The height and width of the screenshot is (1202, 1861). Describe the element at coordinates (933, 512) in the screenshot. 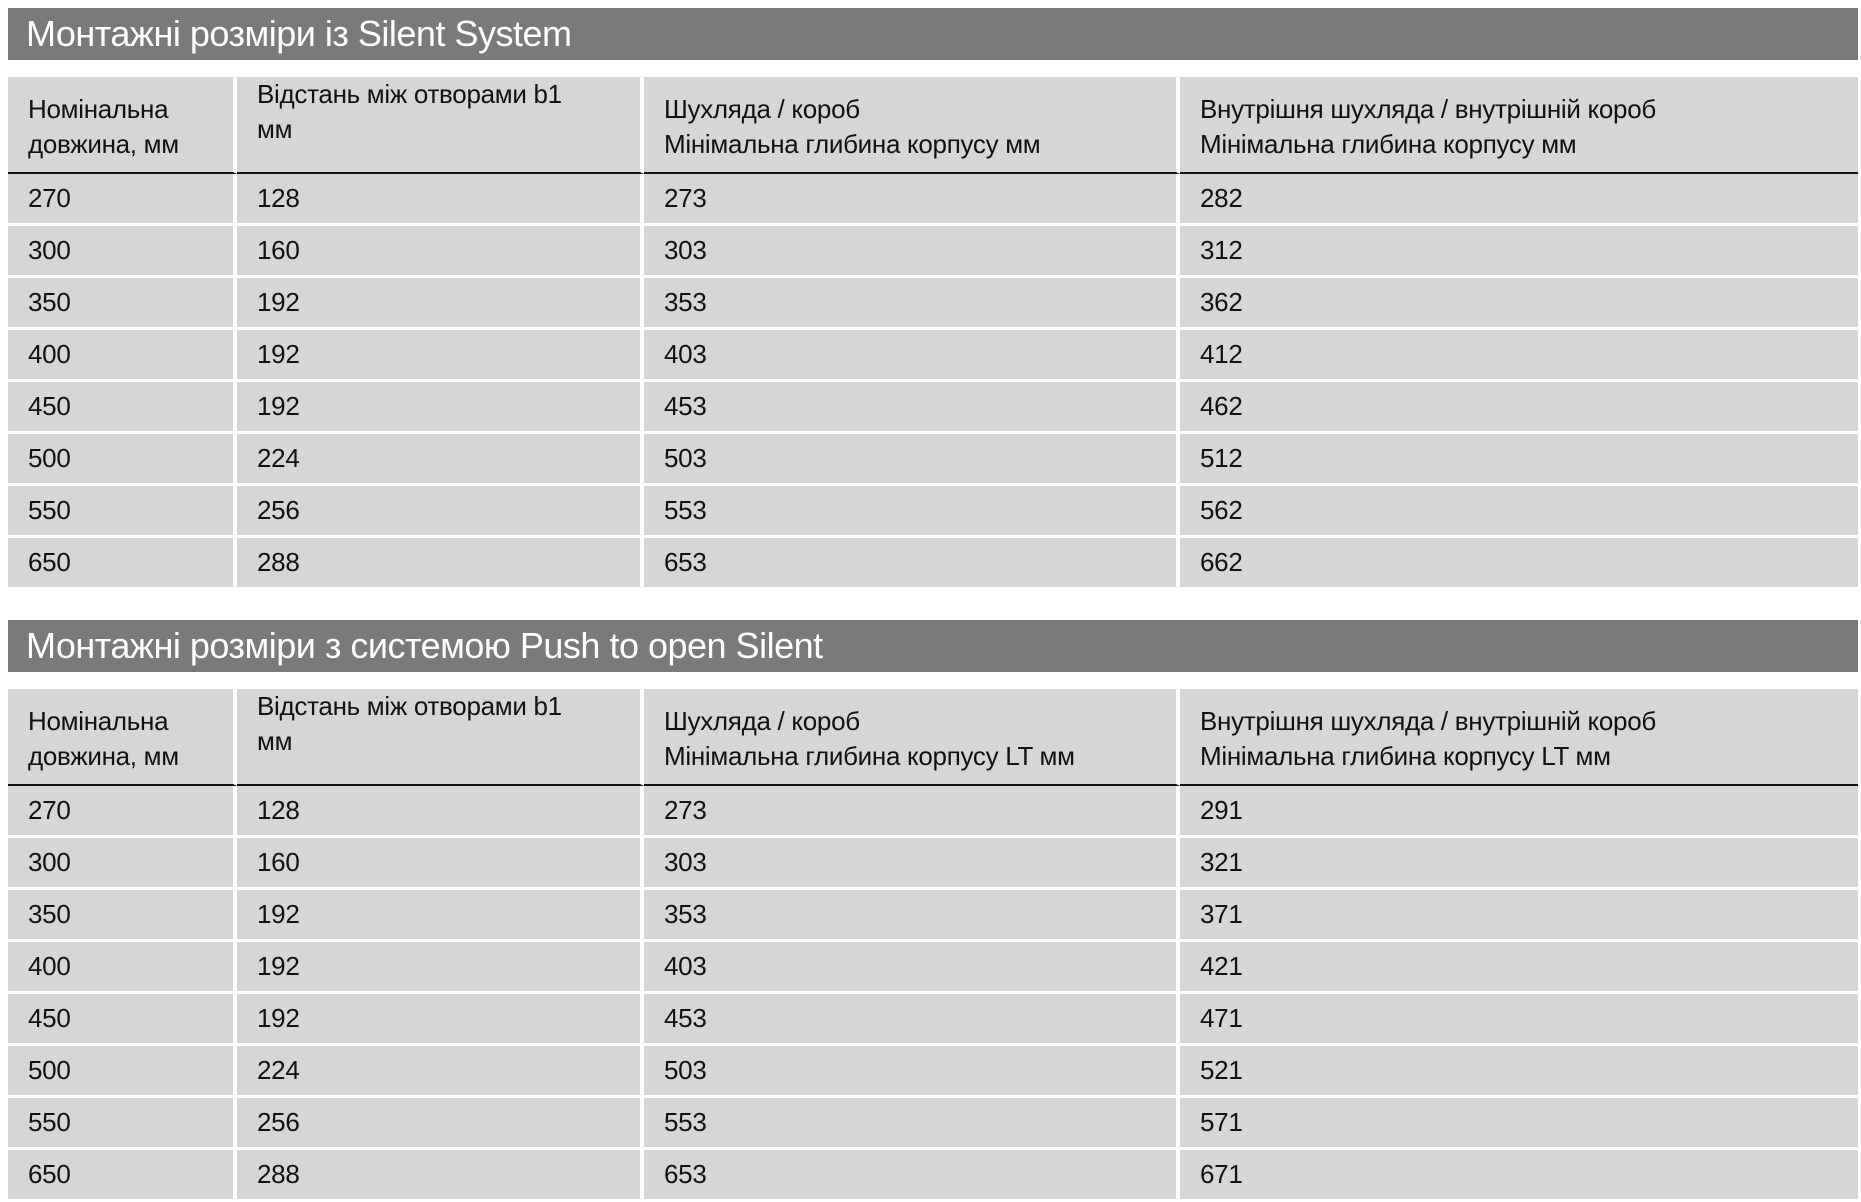

I see `table-row: 550 256 553 562` at that location.